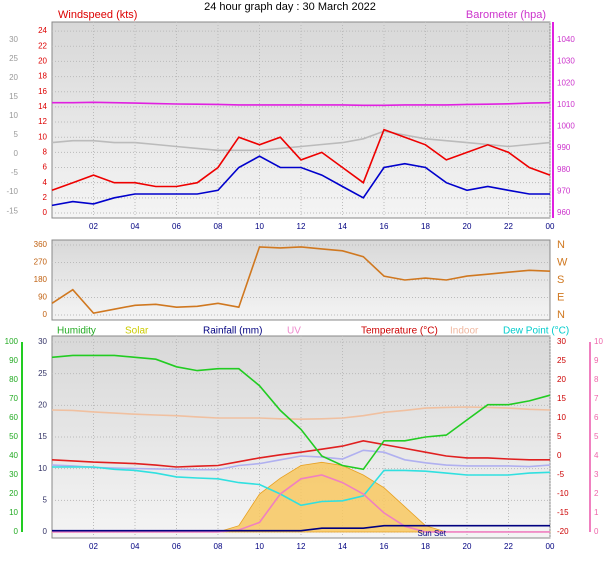 The height and width of the screenshot is (561, 608). What do you see at coordinates (301, 546) in the screenshot?
I see `x-tick-label: 12` at bounding box center [301, 546].